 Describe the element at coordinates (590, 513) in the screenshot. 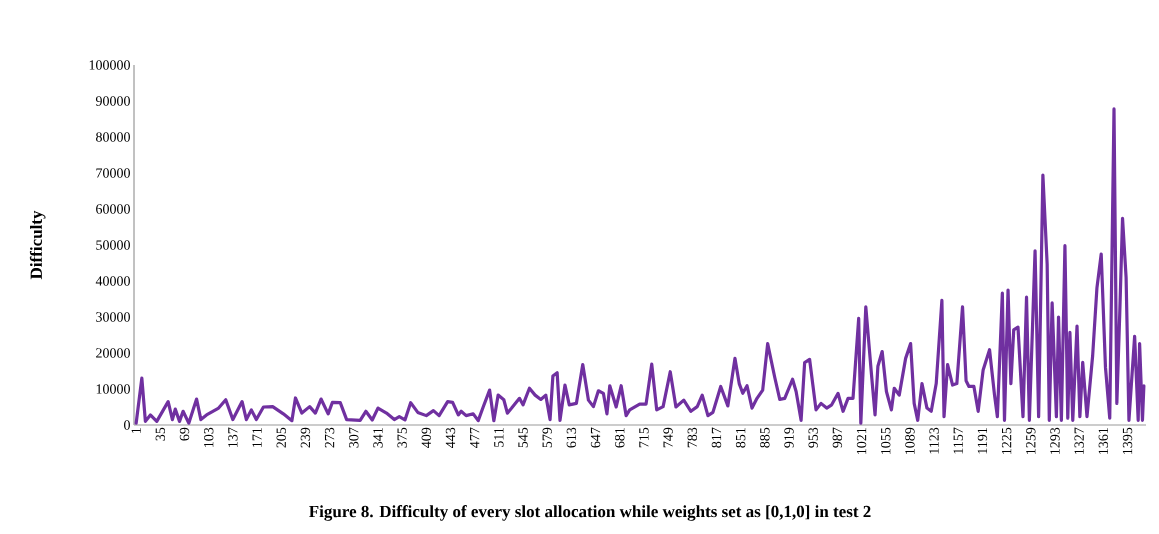

I see `text: Figure 8. Difficulty of every slot allocation while weights set as [0,1,0] in test 2` at that location.